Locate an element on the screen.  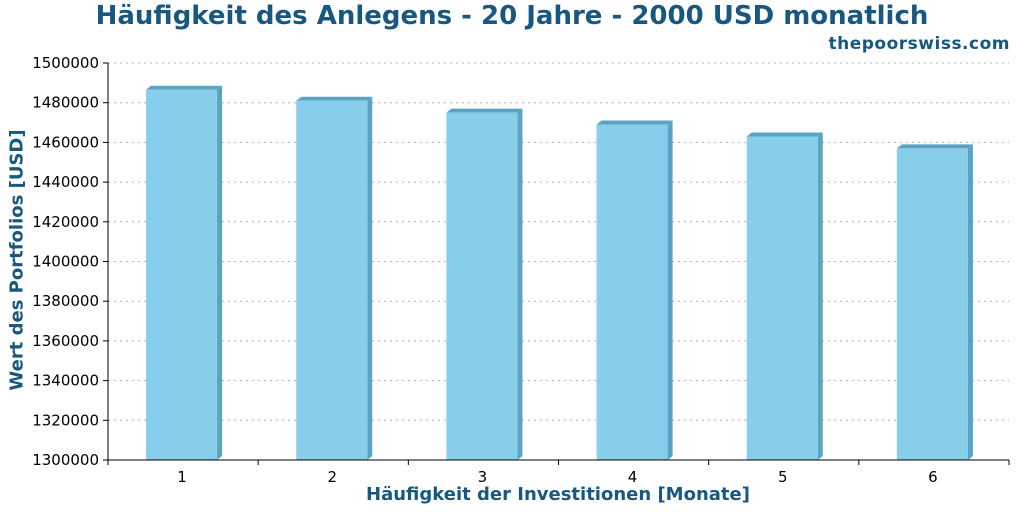
y-tick-label: 1460000 is located at coordinates (65, 142).